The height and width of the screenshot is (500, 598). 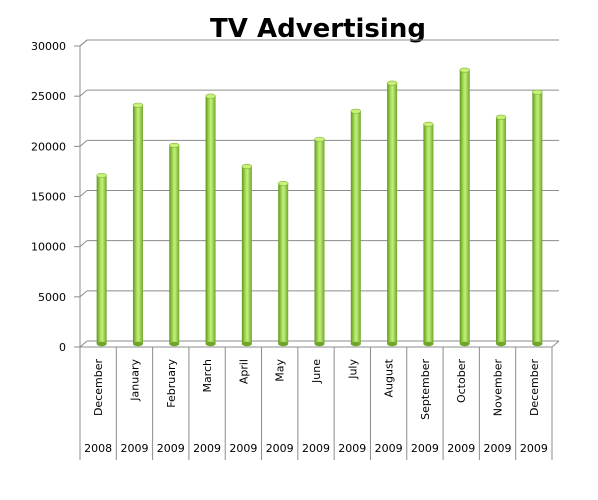 I want to click on y-tick-label: 20000, so click(x=48, y=146).